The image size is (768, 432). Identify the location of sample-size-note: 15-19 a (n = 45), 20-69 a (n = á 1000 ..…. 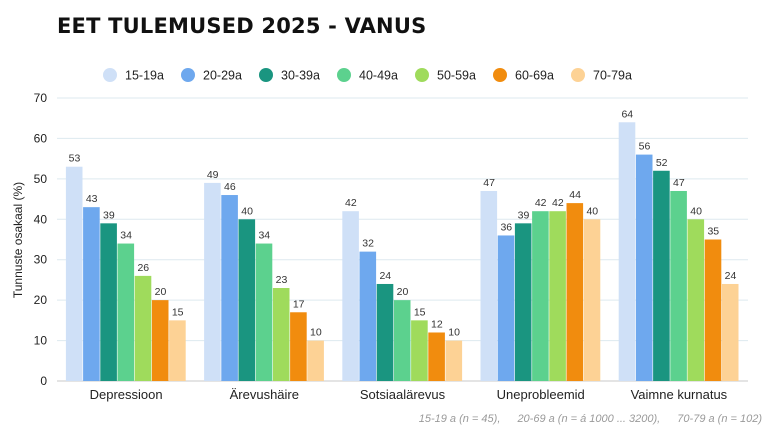
(583, 419).